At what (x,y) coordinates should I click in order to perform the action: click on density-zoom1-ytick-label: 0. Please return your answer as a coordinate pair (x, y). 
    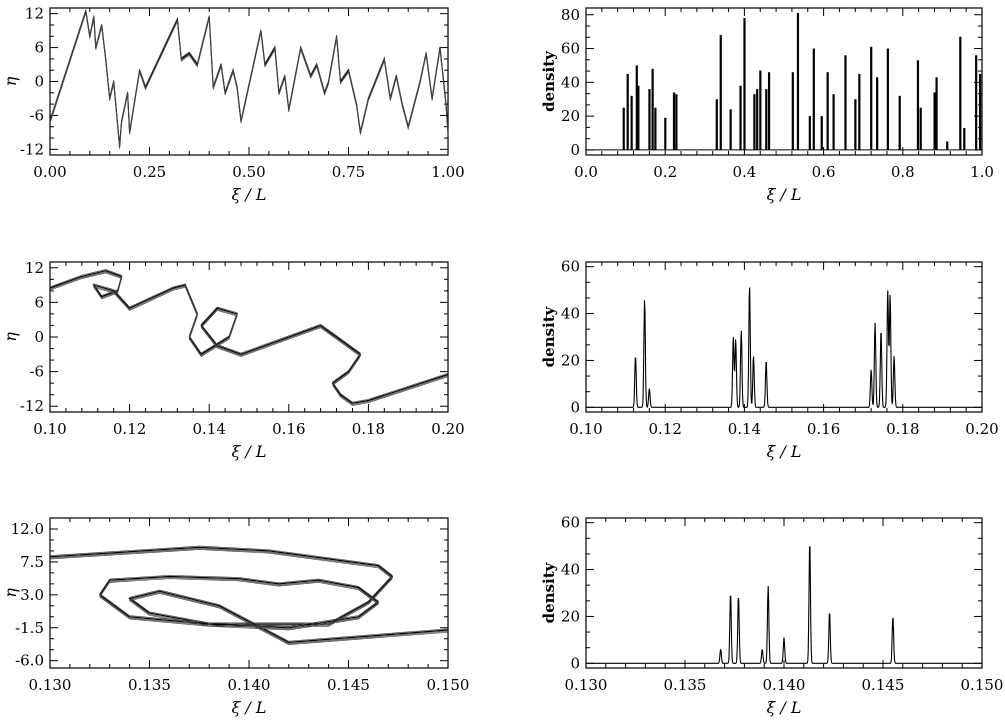
    Looking at the image, I should click on (575, 407).